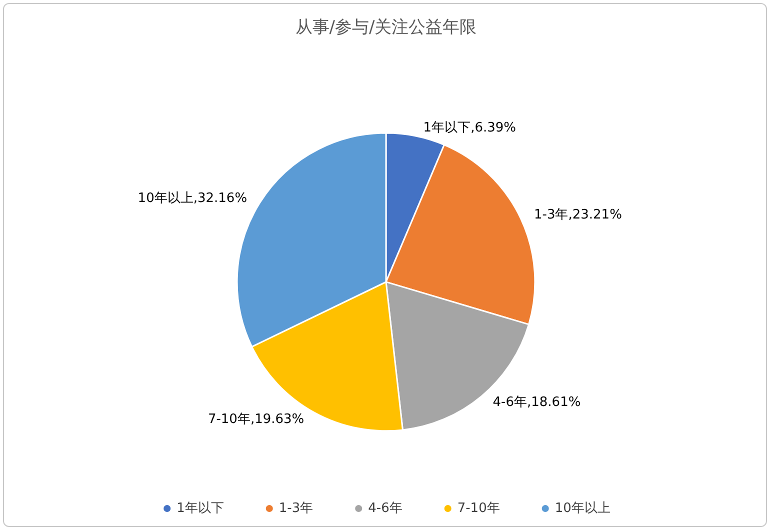 This screenshot has height=532, width=772. Describe the element at coordinates (469, 128) in the screenshot. I see `data-label: 1年以下,6.39%` at that location.